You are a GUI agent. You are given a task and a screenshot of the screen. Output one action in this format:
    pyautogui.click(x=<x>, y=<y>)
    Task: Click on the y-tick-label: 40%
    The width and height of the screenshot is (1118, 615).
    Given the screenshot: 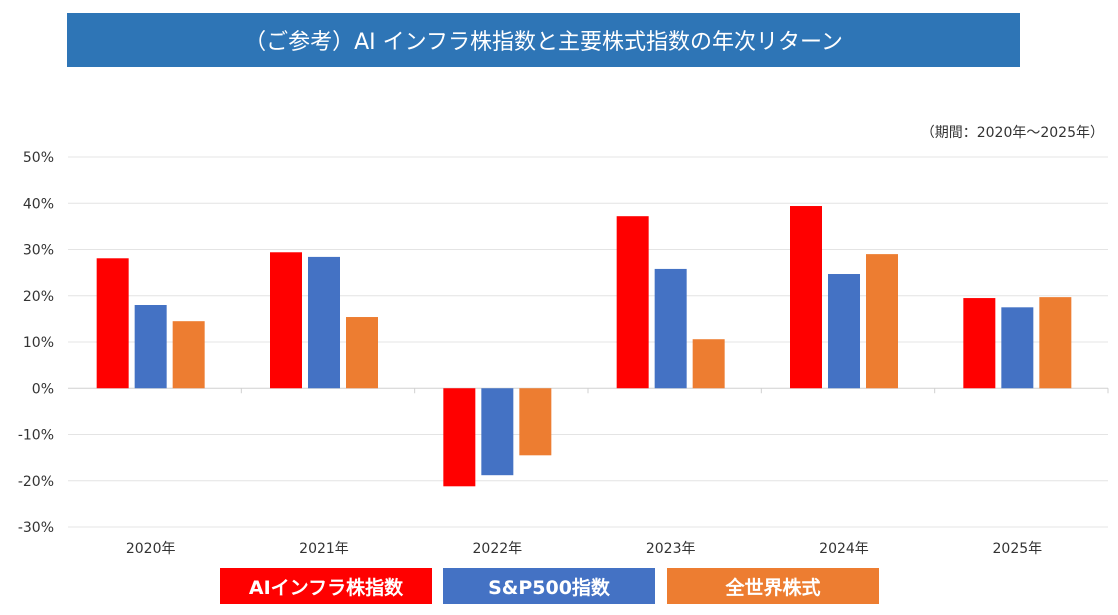 What is the action you would take?
    pyautogui.click(x=38, y=204)
    